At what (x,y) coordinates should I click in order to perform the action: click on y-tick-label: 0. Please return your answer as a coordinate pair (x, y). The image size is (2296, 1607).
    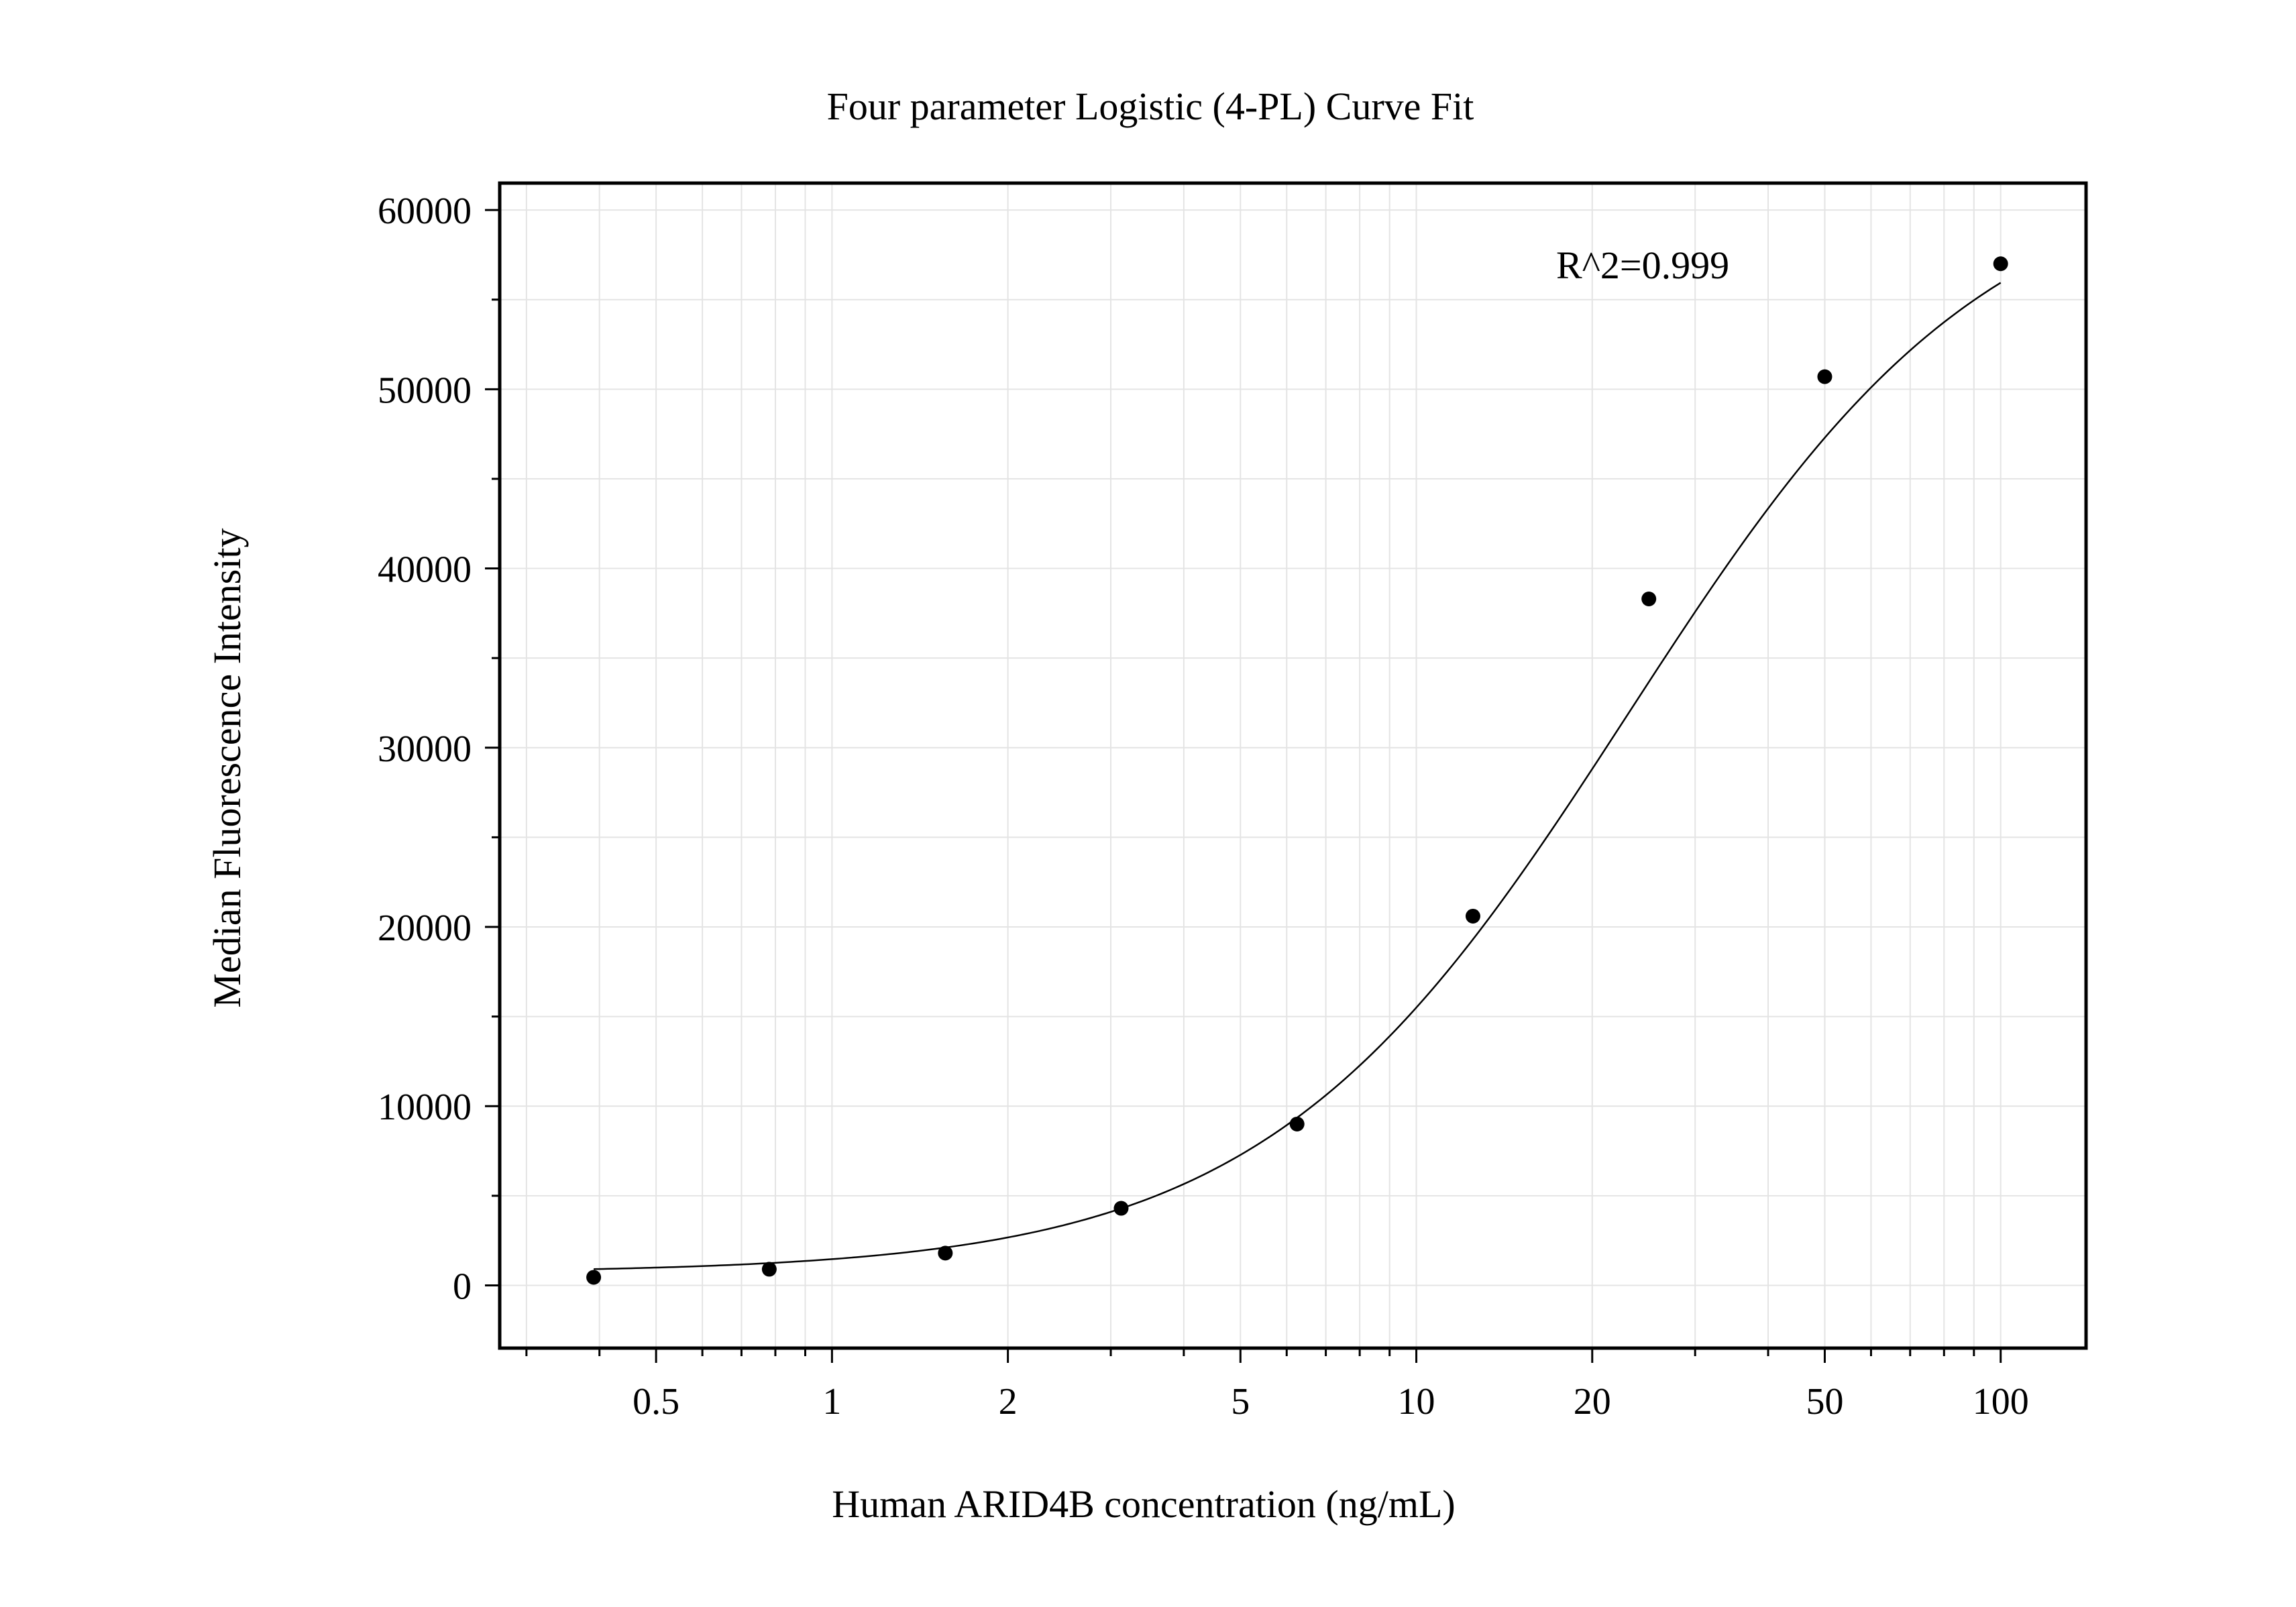
    Looking at the image, I should click on (462, 1286).